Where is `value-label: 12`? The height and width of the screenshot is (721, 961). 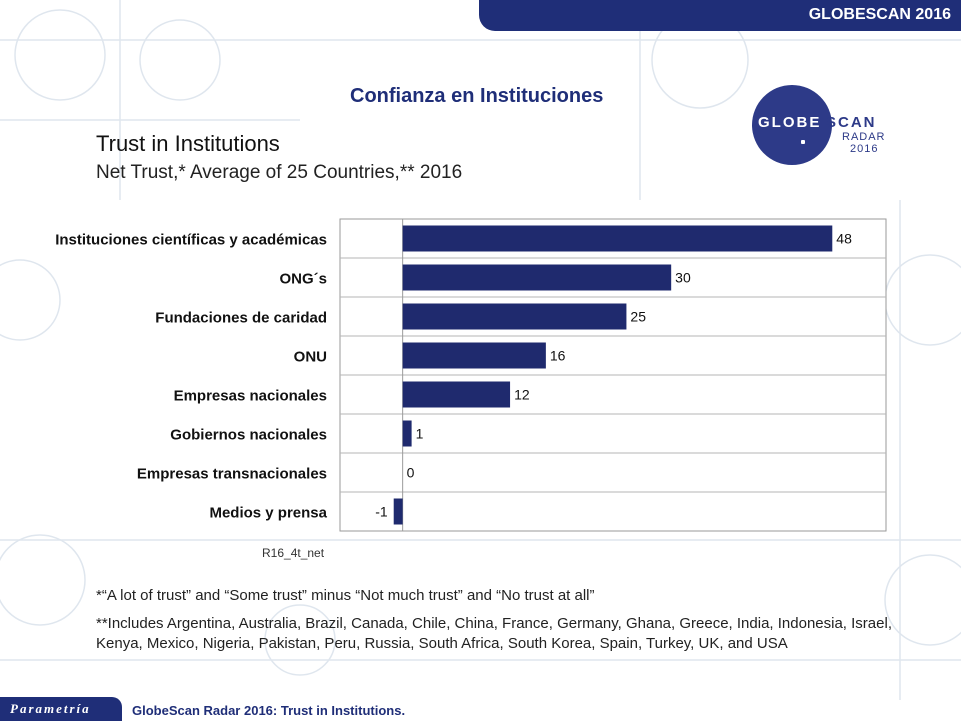
value-label: 12 is located at coordinates (522, 395).